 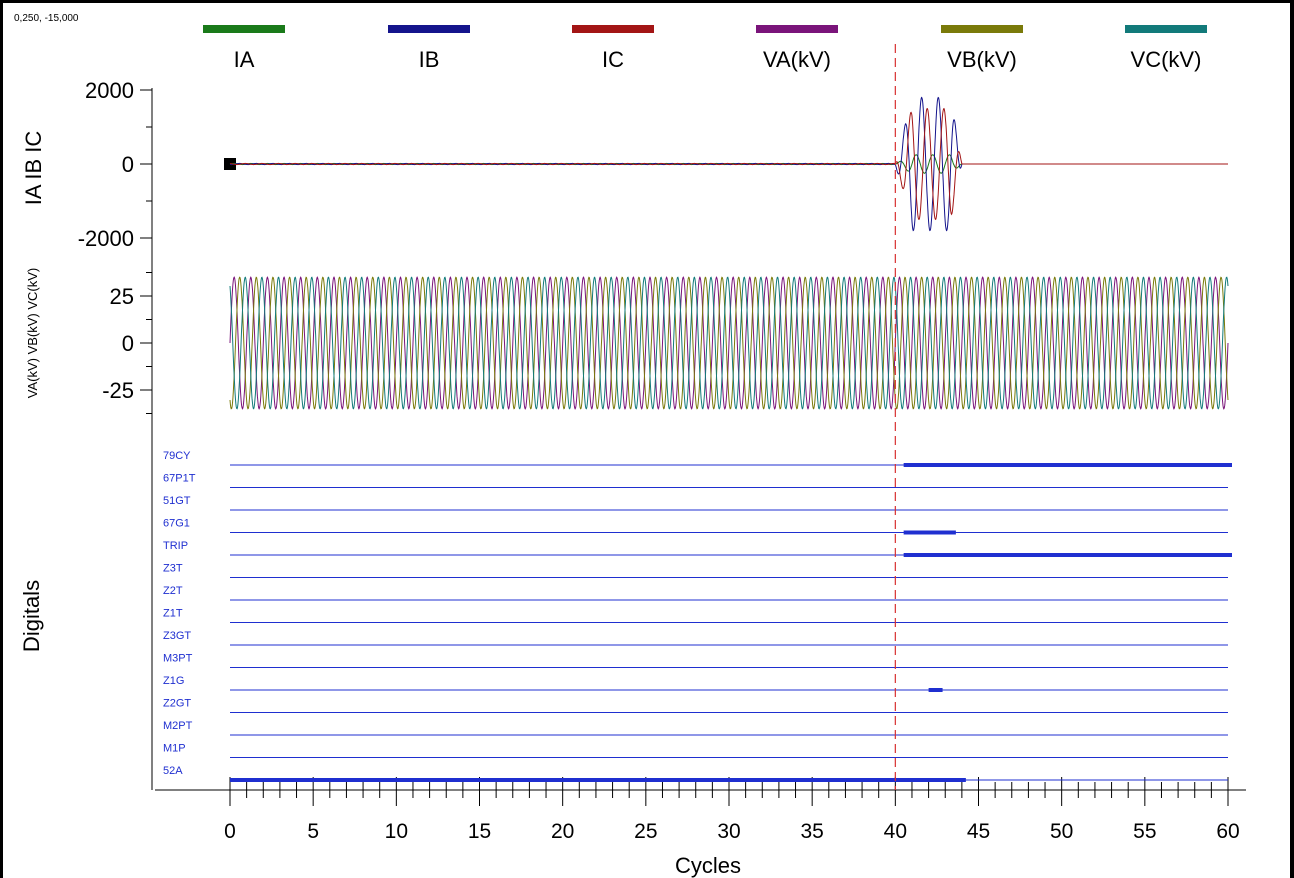 I want to click on voltage-panel, so click(x=729, y=343).